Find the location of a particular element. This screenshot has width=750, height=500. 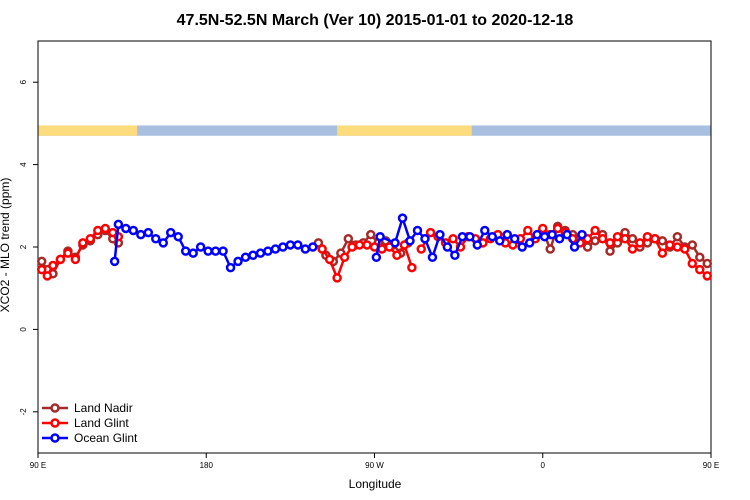

y-tick-label: 0 is located at coordinates (23, 329).